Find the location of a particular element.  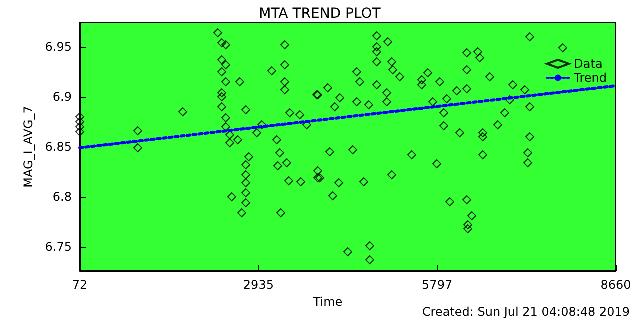

y-axis-title: MAG_I_AVG_7 is located at coordinates (28, 147).